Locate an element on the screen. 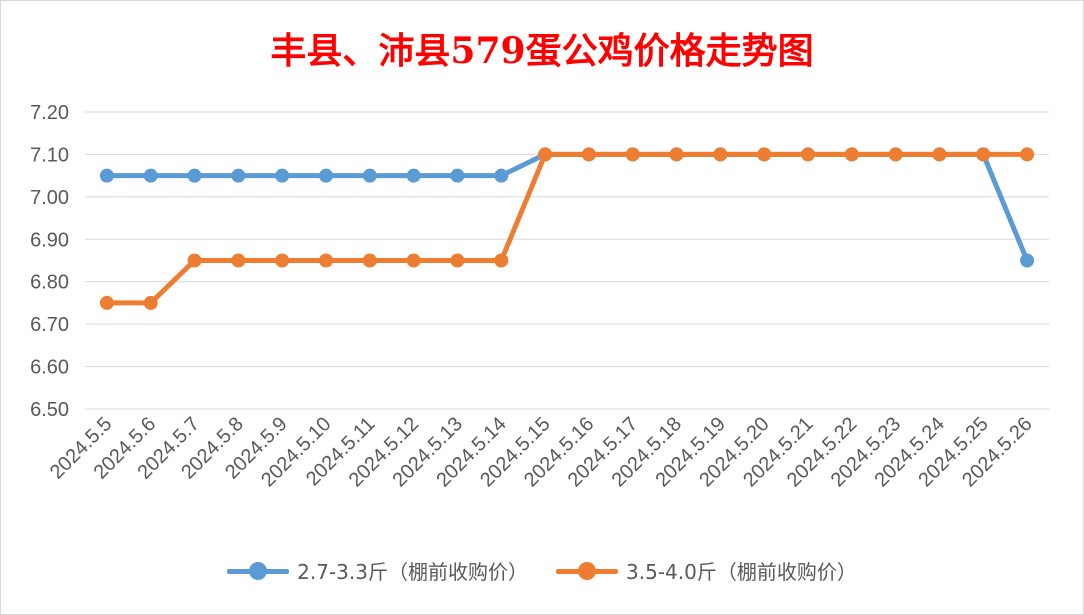  chart-title: 丰县、沛县579蛋公鸡价格走势图 is located at coordinates (542, 51).